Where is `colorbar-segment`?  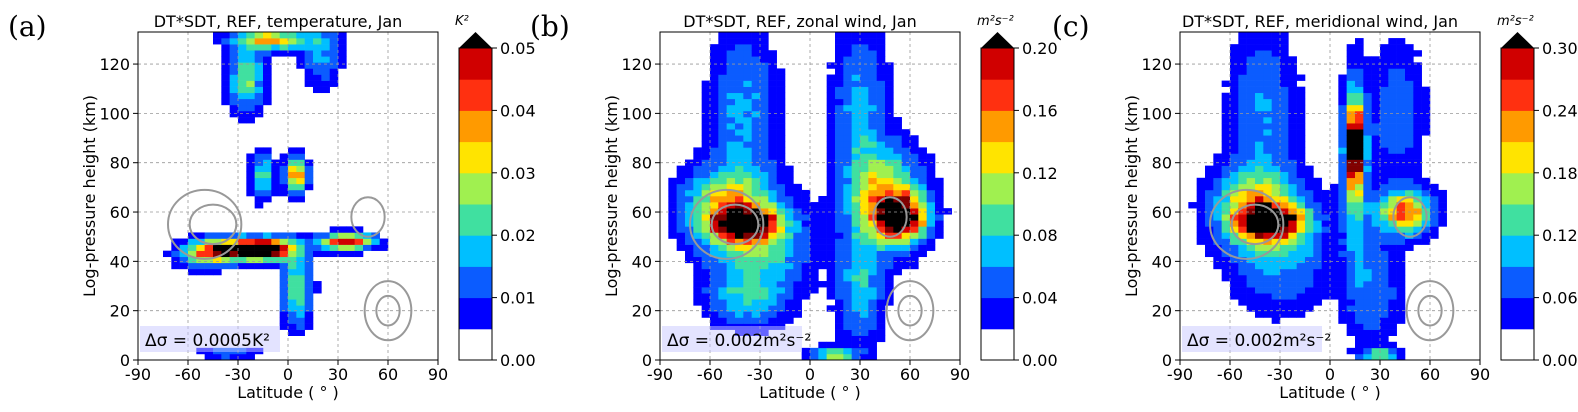
colorbar-segment is located at coordinates (1517, 282).